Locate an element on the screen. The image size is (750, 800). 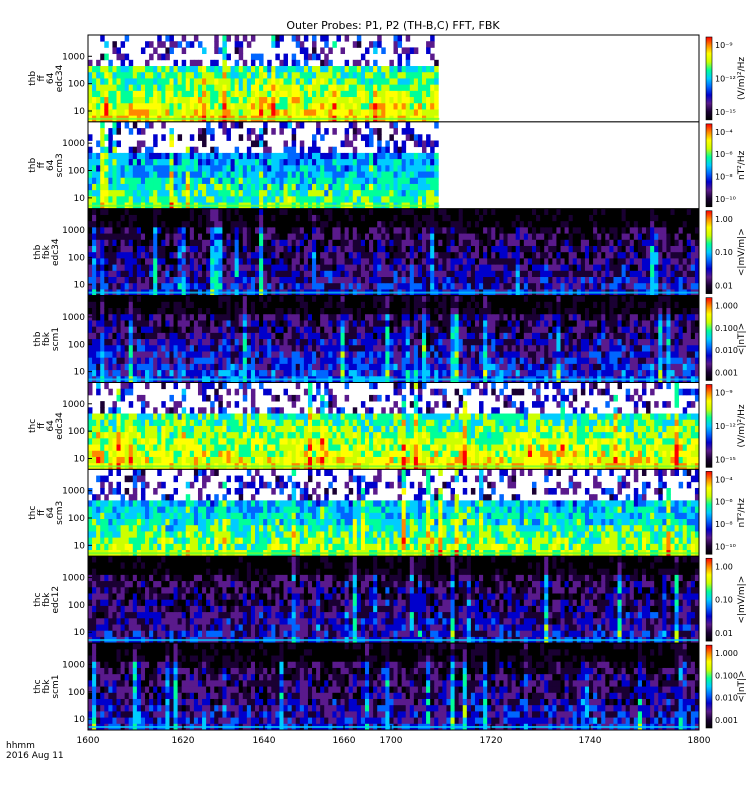
x-axis: 1600 1620 1640 1660 1700 1720 1740 1800 is located at coordinates (394, 735).